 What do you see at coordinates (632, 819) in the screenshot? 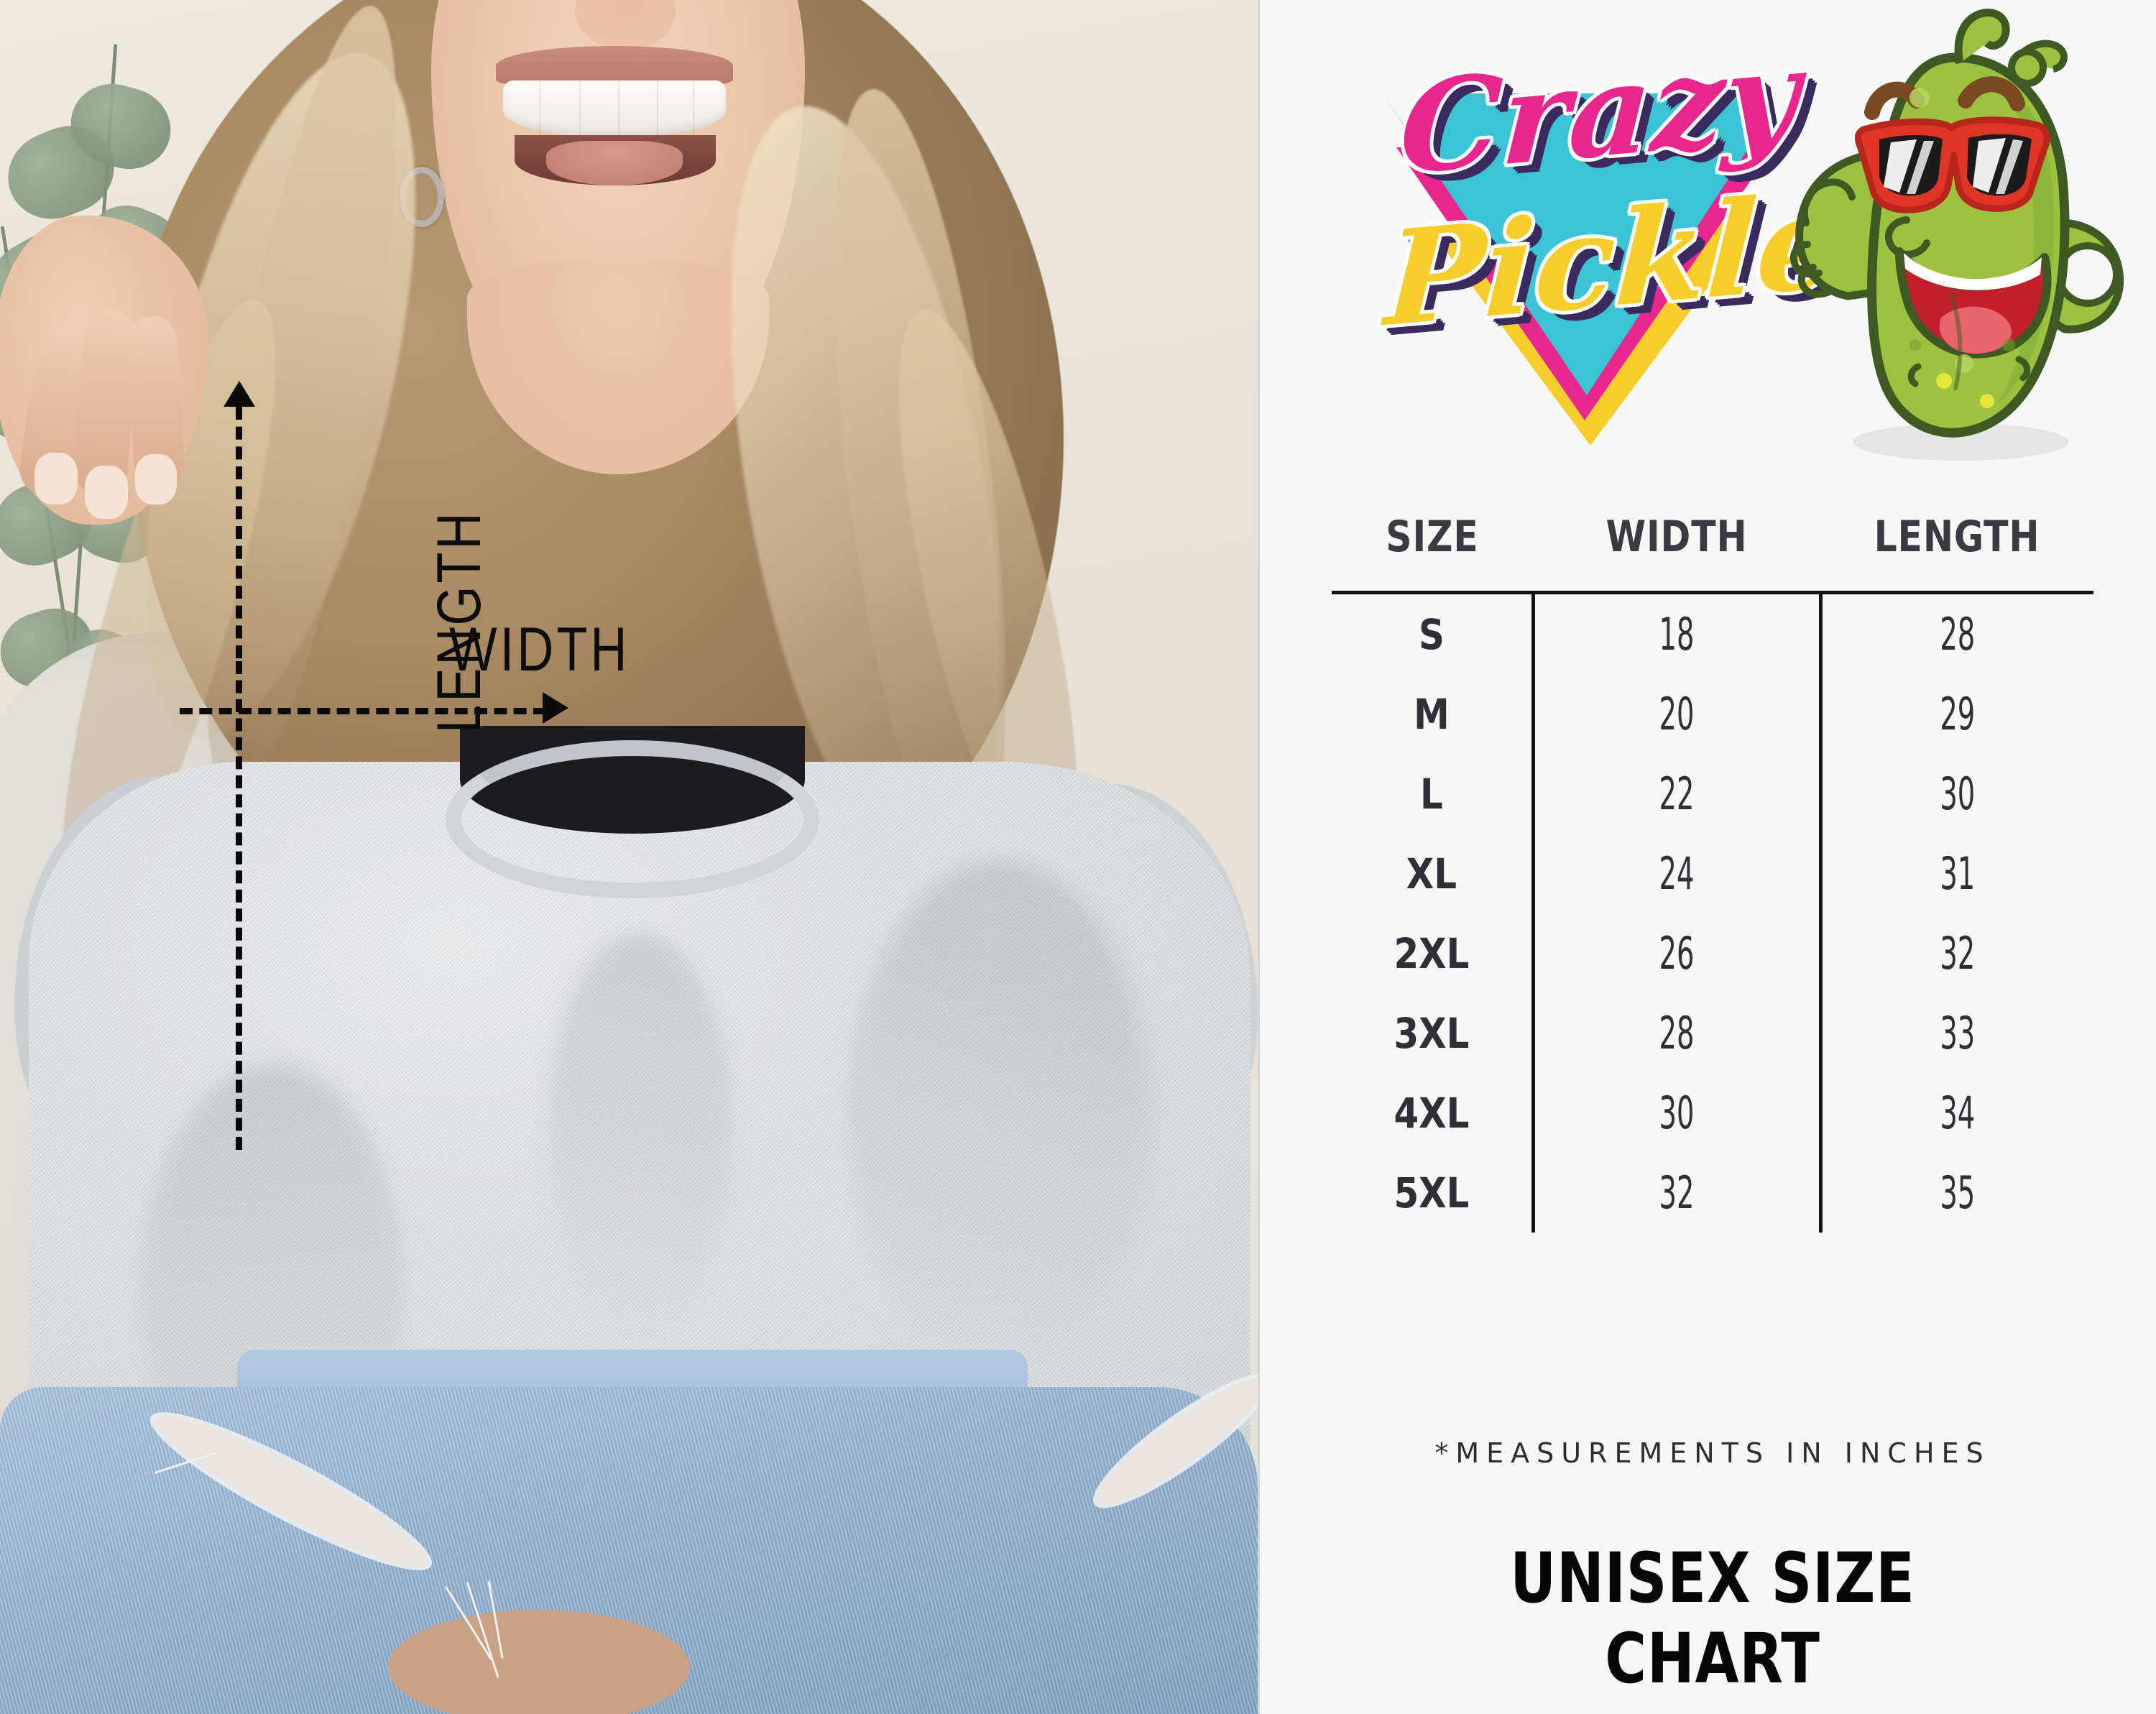
I see `tshirt-collar` at bounding box center [632, 819].